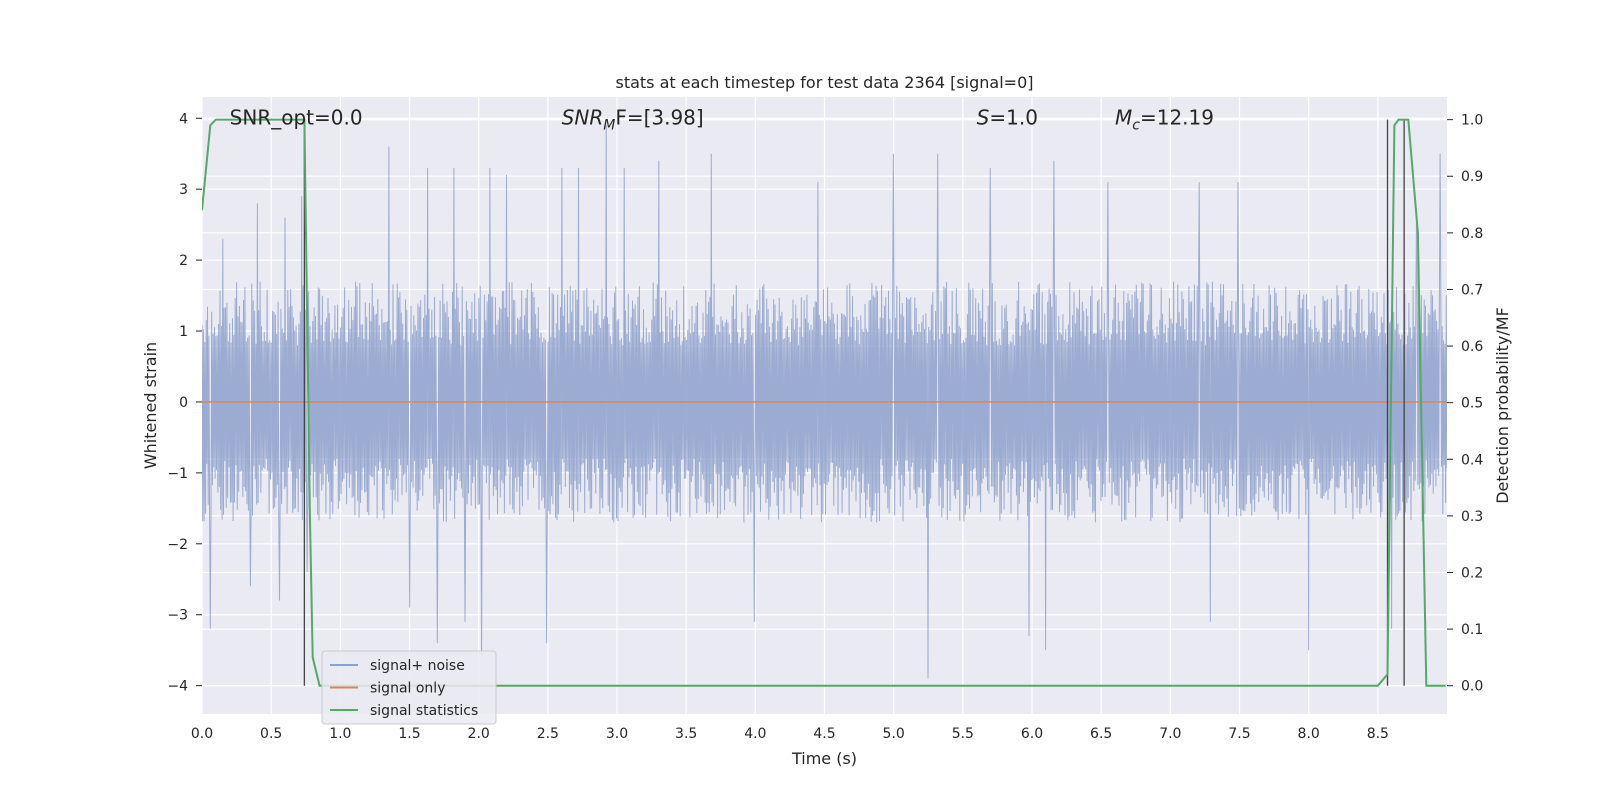  Describe the element at coordinates (755, 734) in the screenshot. I see `x-tick-label: 4.0` at that location.